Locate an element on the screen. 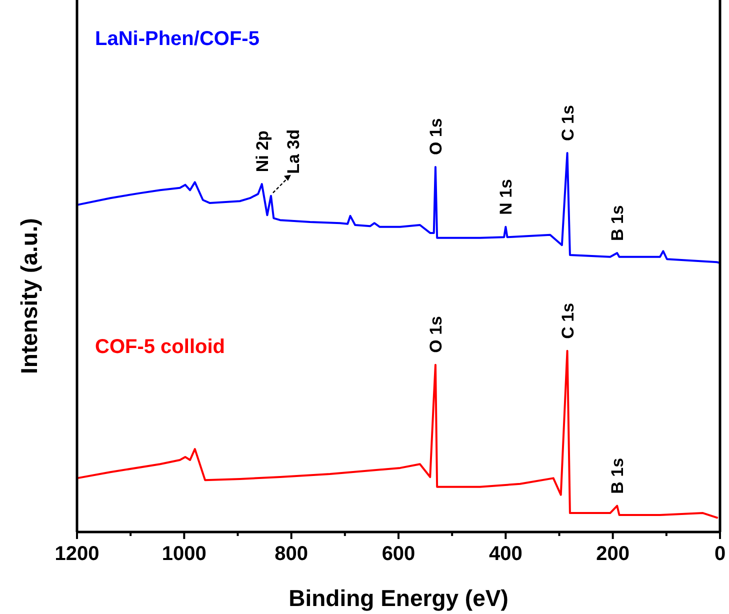 The height and width of the screenshot is (614, 729). annotation: N 1s is located at coordinates (506, 196).